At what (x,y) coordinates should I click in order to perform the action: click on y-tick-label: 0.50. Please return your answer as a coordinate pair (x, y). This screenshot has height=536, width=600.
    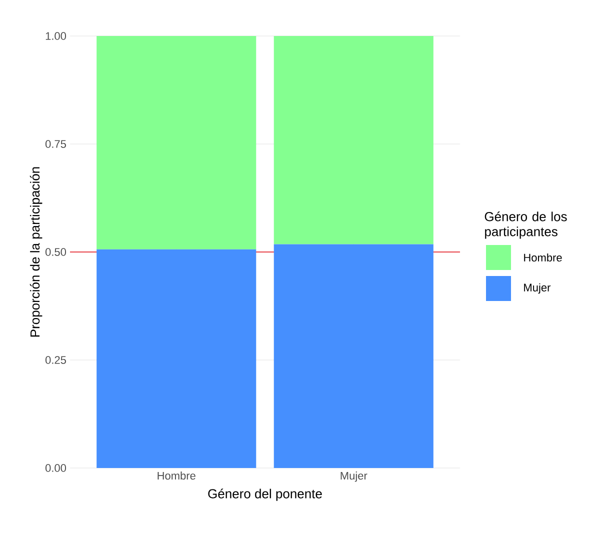
    Looking at the image, I should click on (55, 252).